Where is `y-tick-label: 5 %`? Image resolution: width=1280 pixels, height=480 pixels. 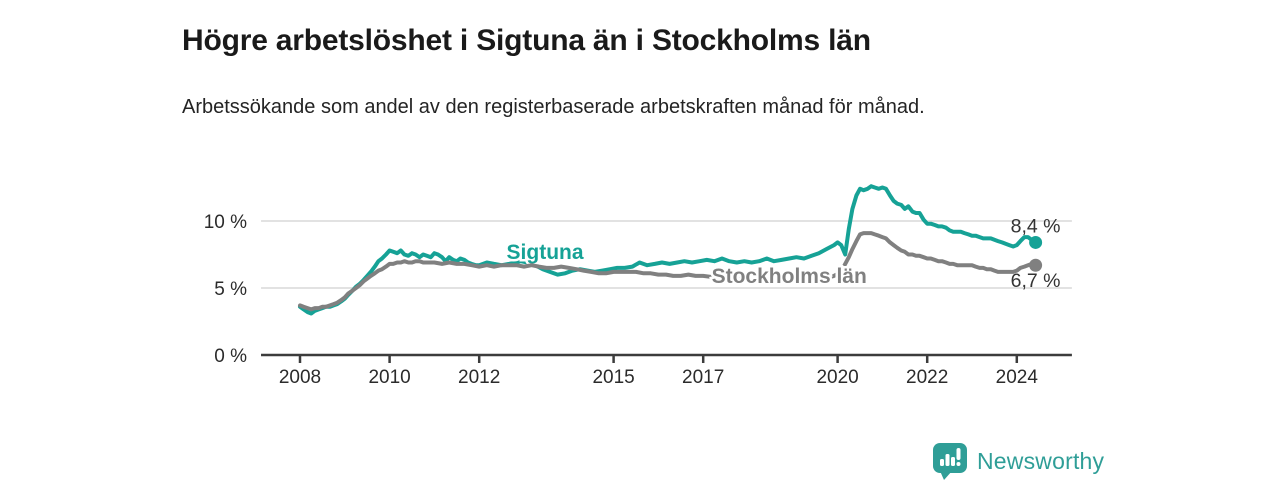
y-tick-label: 5 % is located at coordinates (230, 289).